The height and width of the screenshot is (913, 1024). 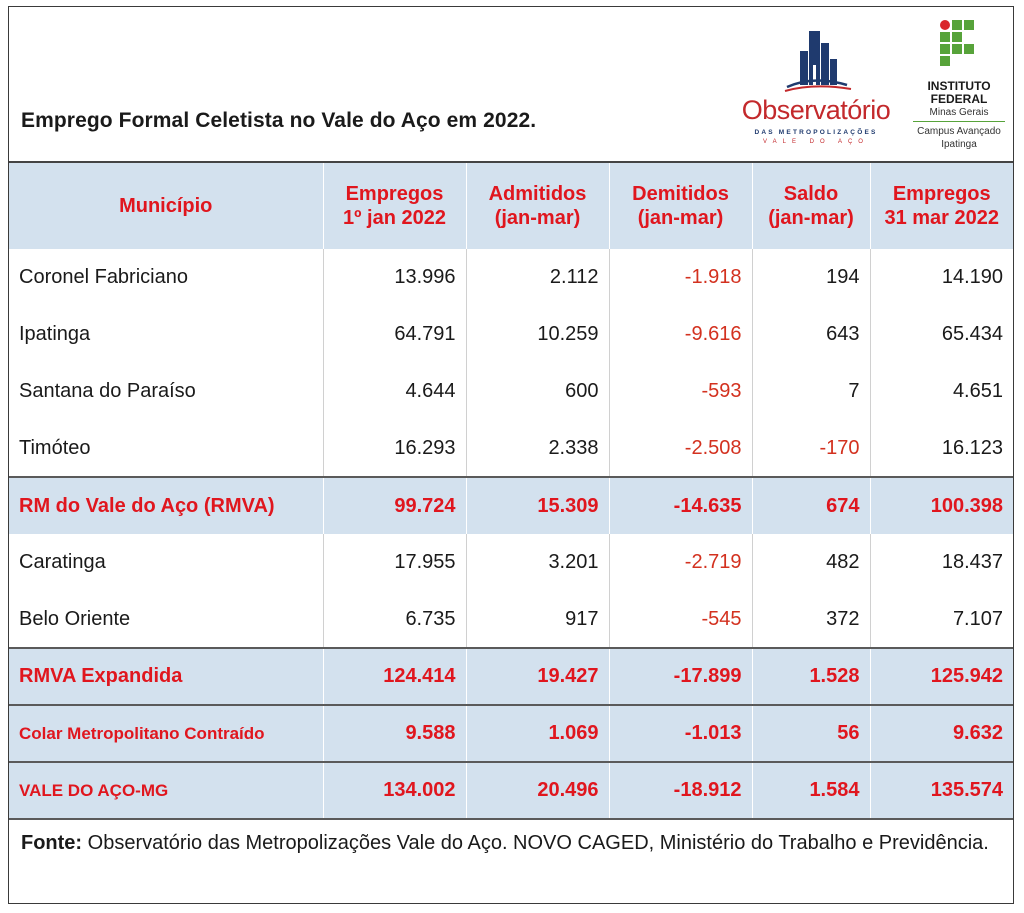 What do you see at coordinates (394, 676) in the screenshot?
I see `empregos-jan-cell: 124.414` at bounding box center [394, 676].